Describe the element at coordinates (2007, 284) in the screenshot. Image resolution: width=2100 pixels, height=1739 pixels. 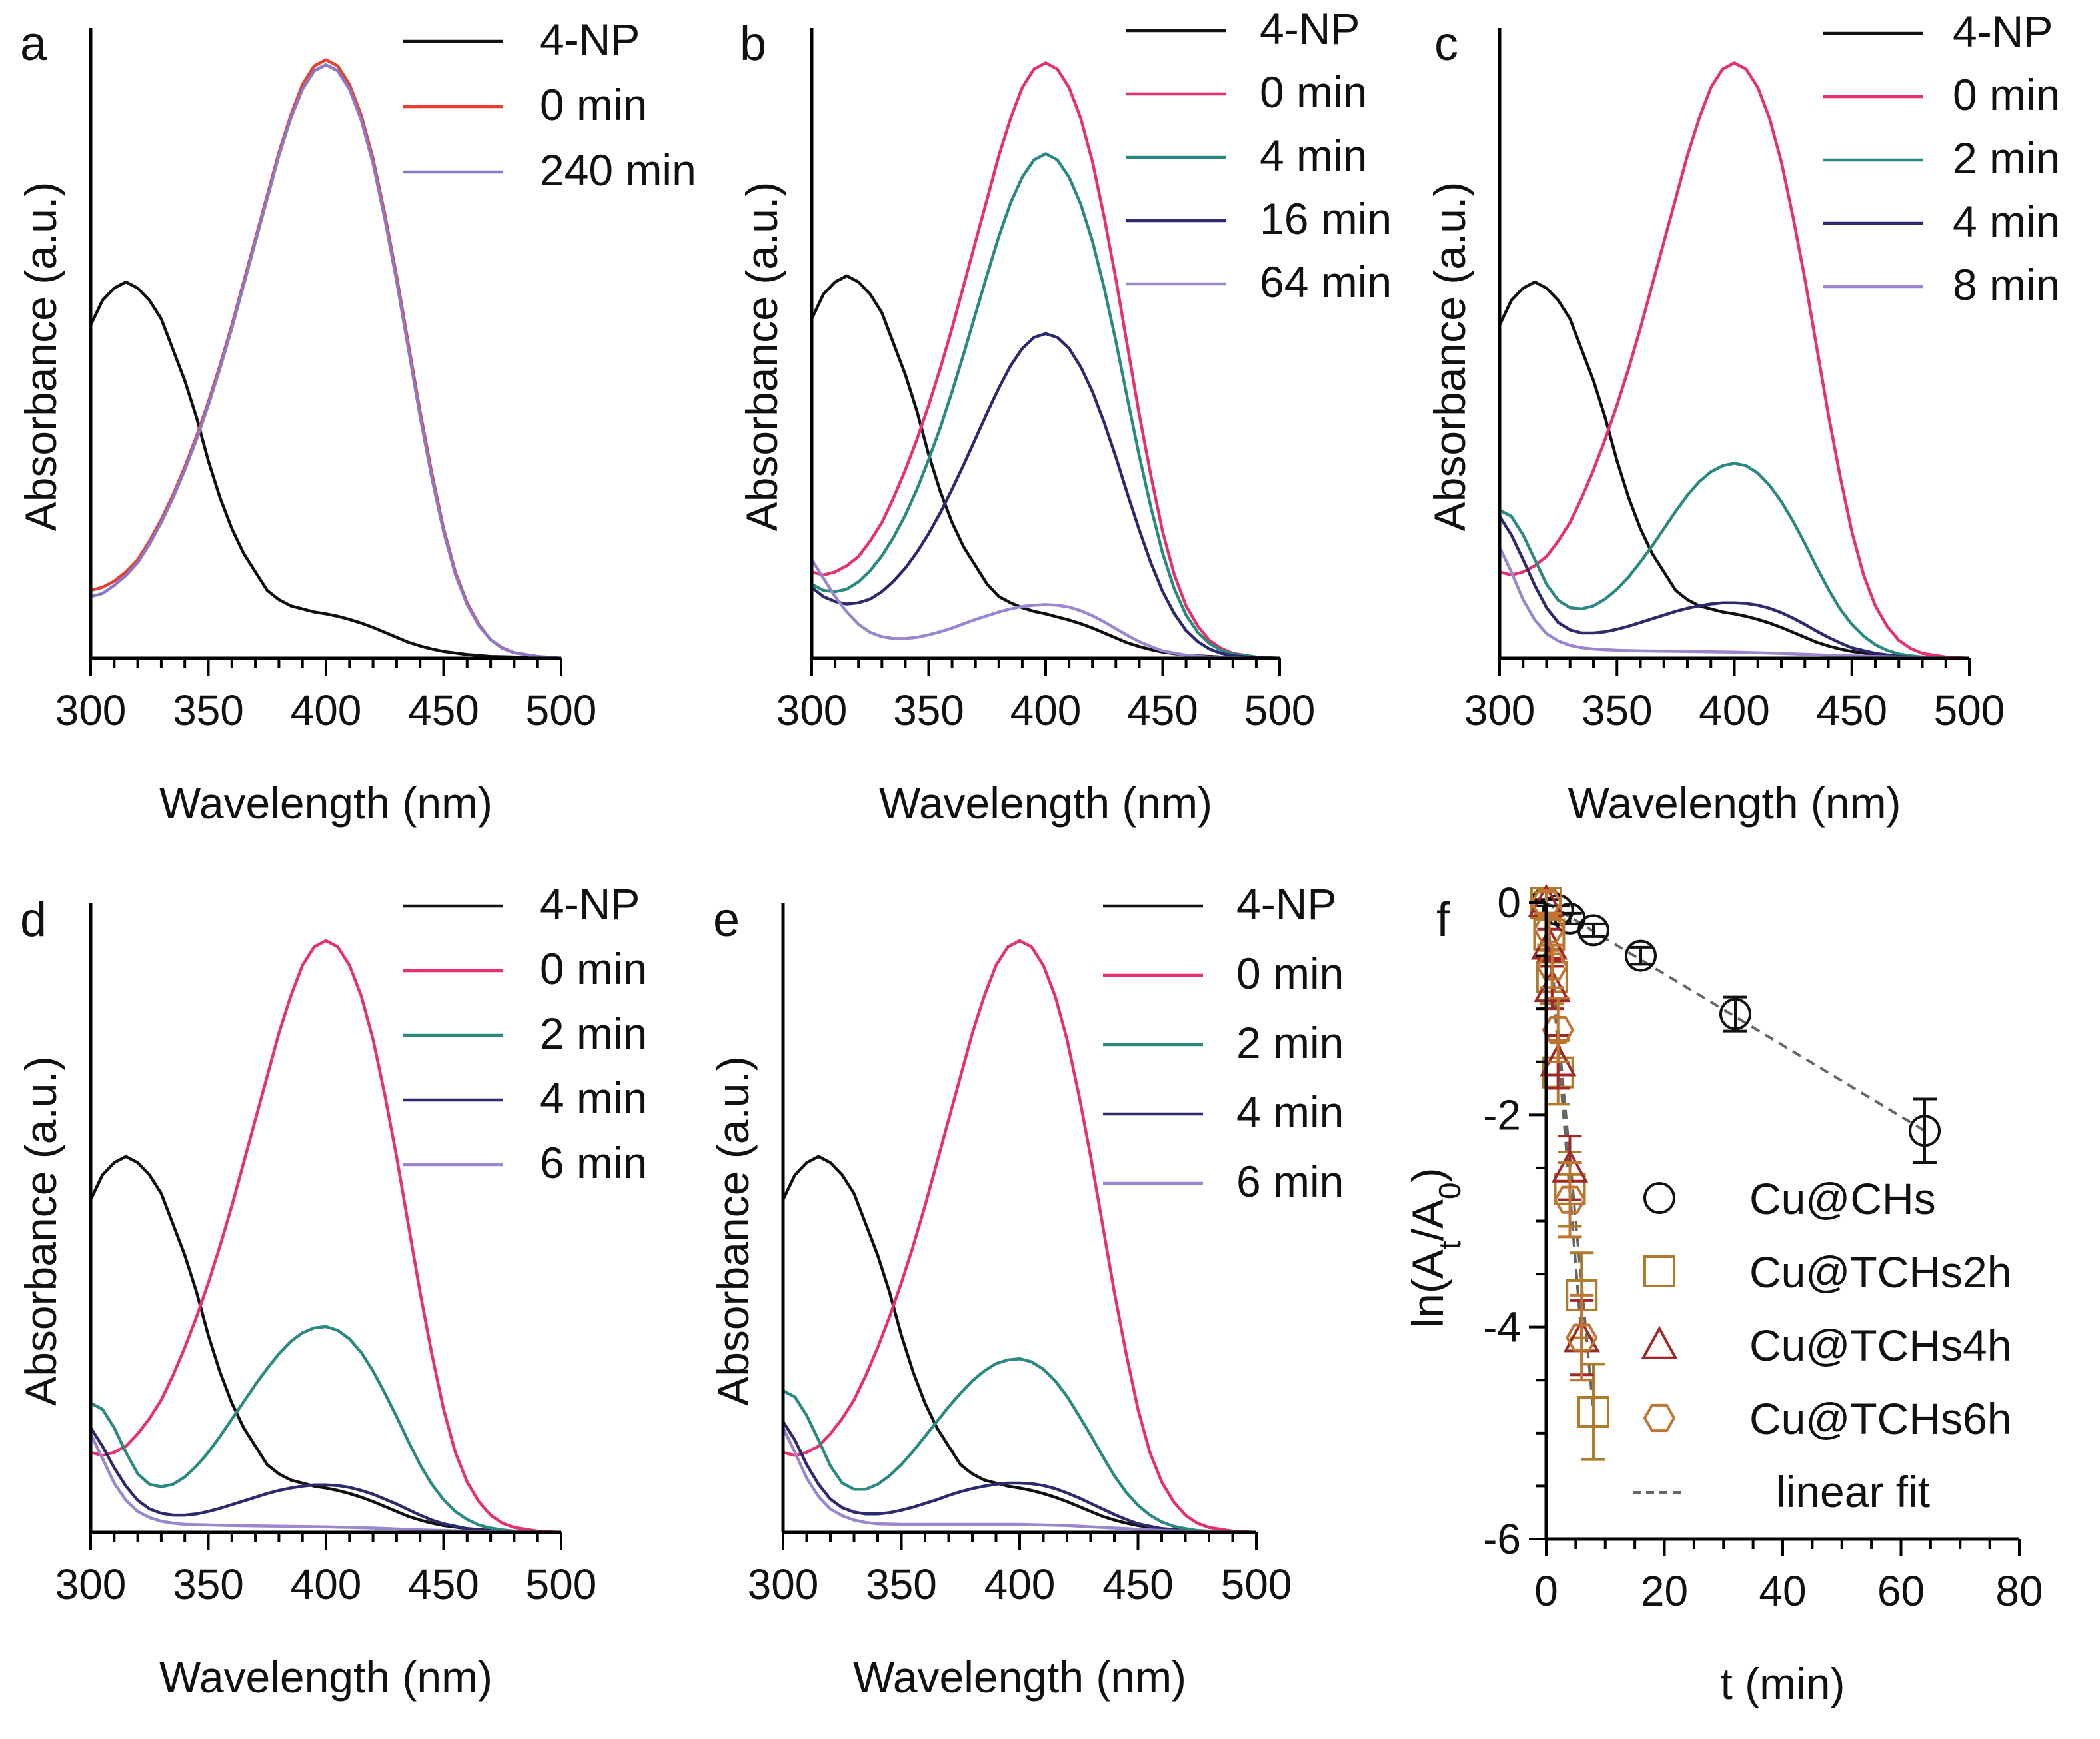
I see `legend-label: 8 min` at that location.